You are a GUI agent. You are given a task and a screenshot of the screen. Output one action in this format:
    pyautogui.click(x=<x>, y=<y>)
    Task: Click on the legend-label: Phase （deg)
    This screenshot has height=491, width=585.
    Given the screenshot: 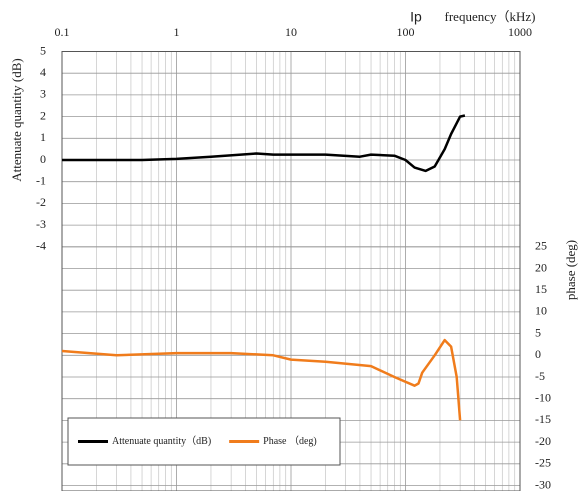 What is the action you would take?
    pyautogui.click(x=290, y=441)
    